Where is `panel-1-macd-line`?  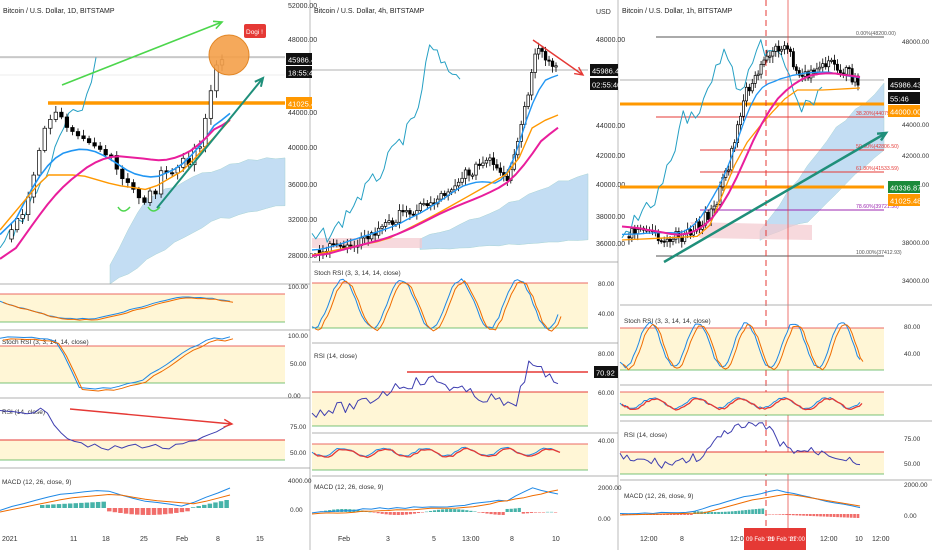
panel-1-macd-line is located at coordinates (115, 499).